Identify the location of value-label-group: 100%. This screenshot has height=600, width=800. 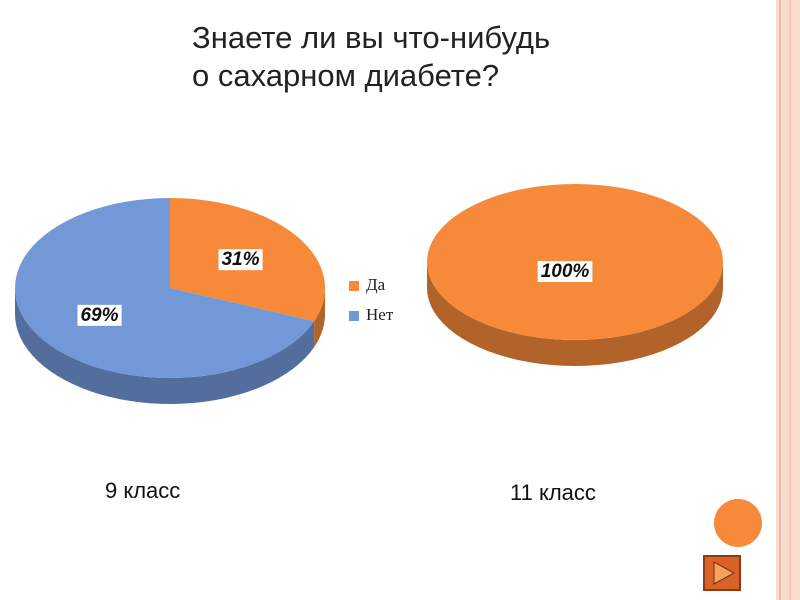
(565, 272).